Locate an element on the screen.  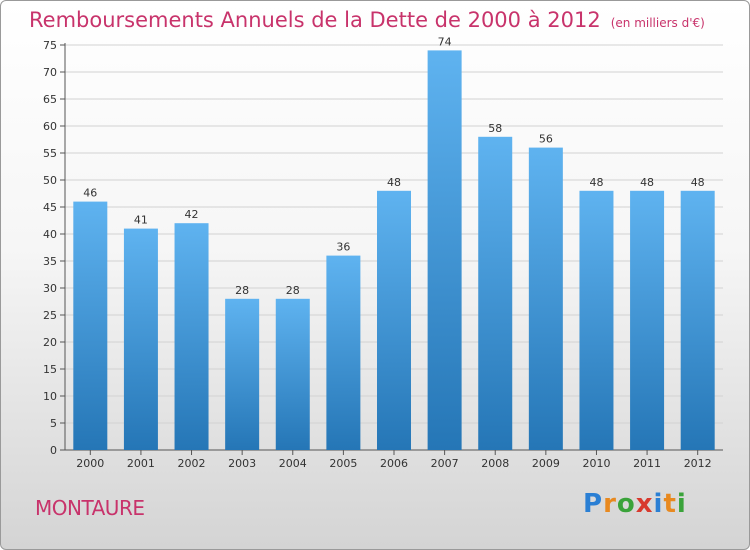
data-label: 46 is located at coordinates (90, 193).